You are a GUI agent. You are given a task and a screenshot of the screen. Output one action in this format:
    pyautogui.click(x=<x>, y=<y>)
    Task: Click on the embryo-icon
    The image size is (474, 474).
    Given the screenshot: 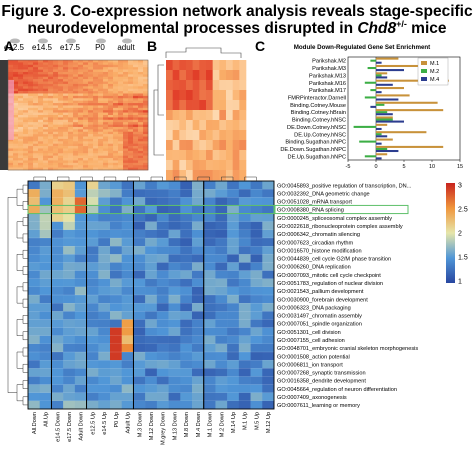 What is the action you would take?
    pyautogui.click(x=101, y=41)
    